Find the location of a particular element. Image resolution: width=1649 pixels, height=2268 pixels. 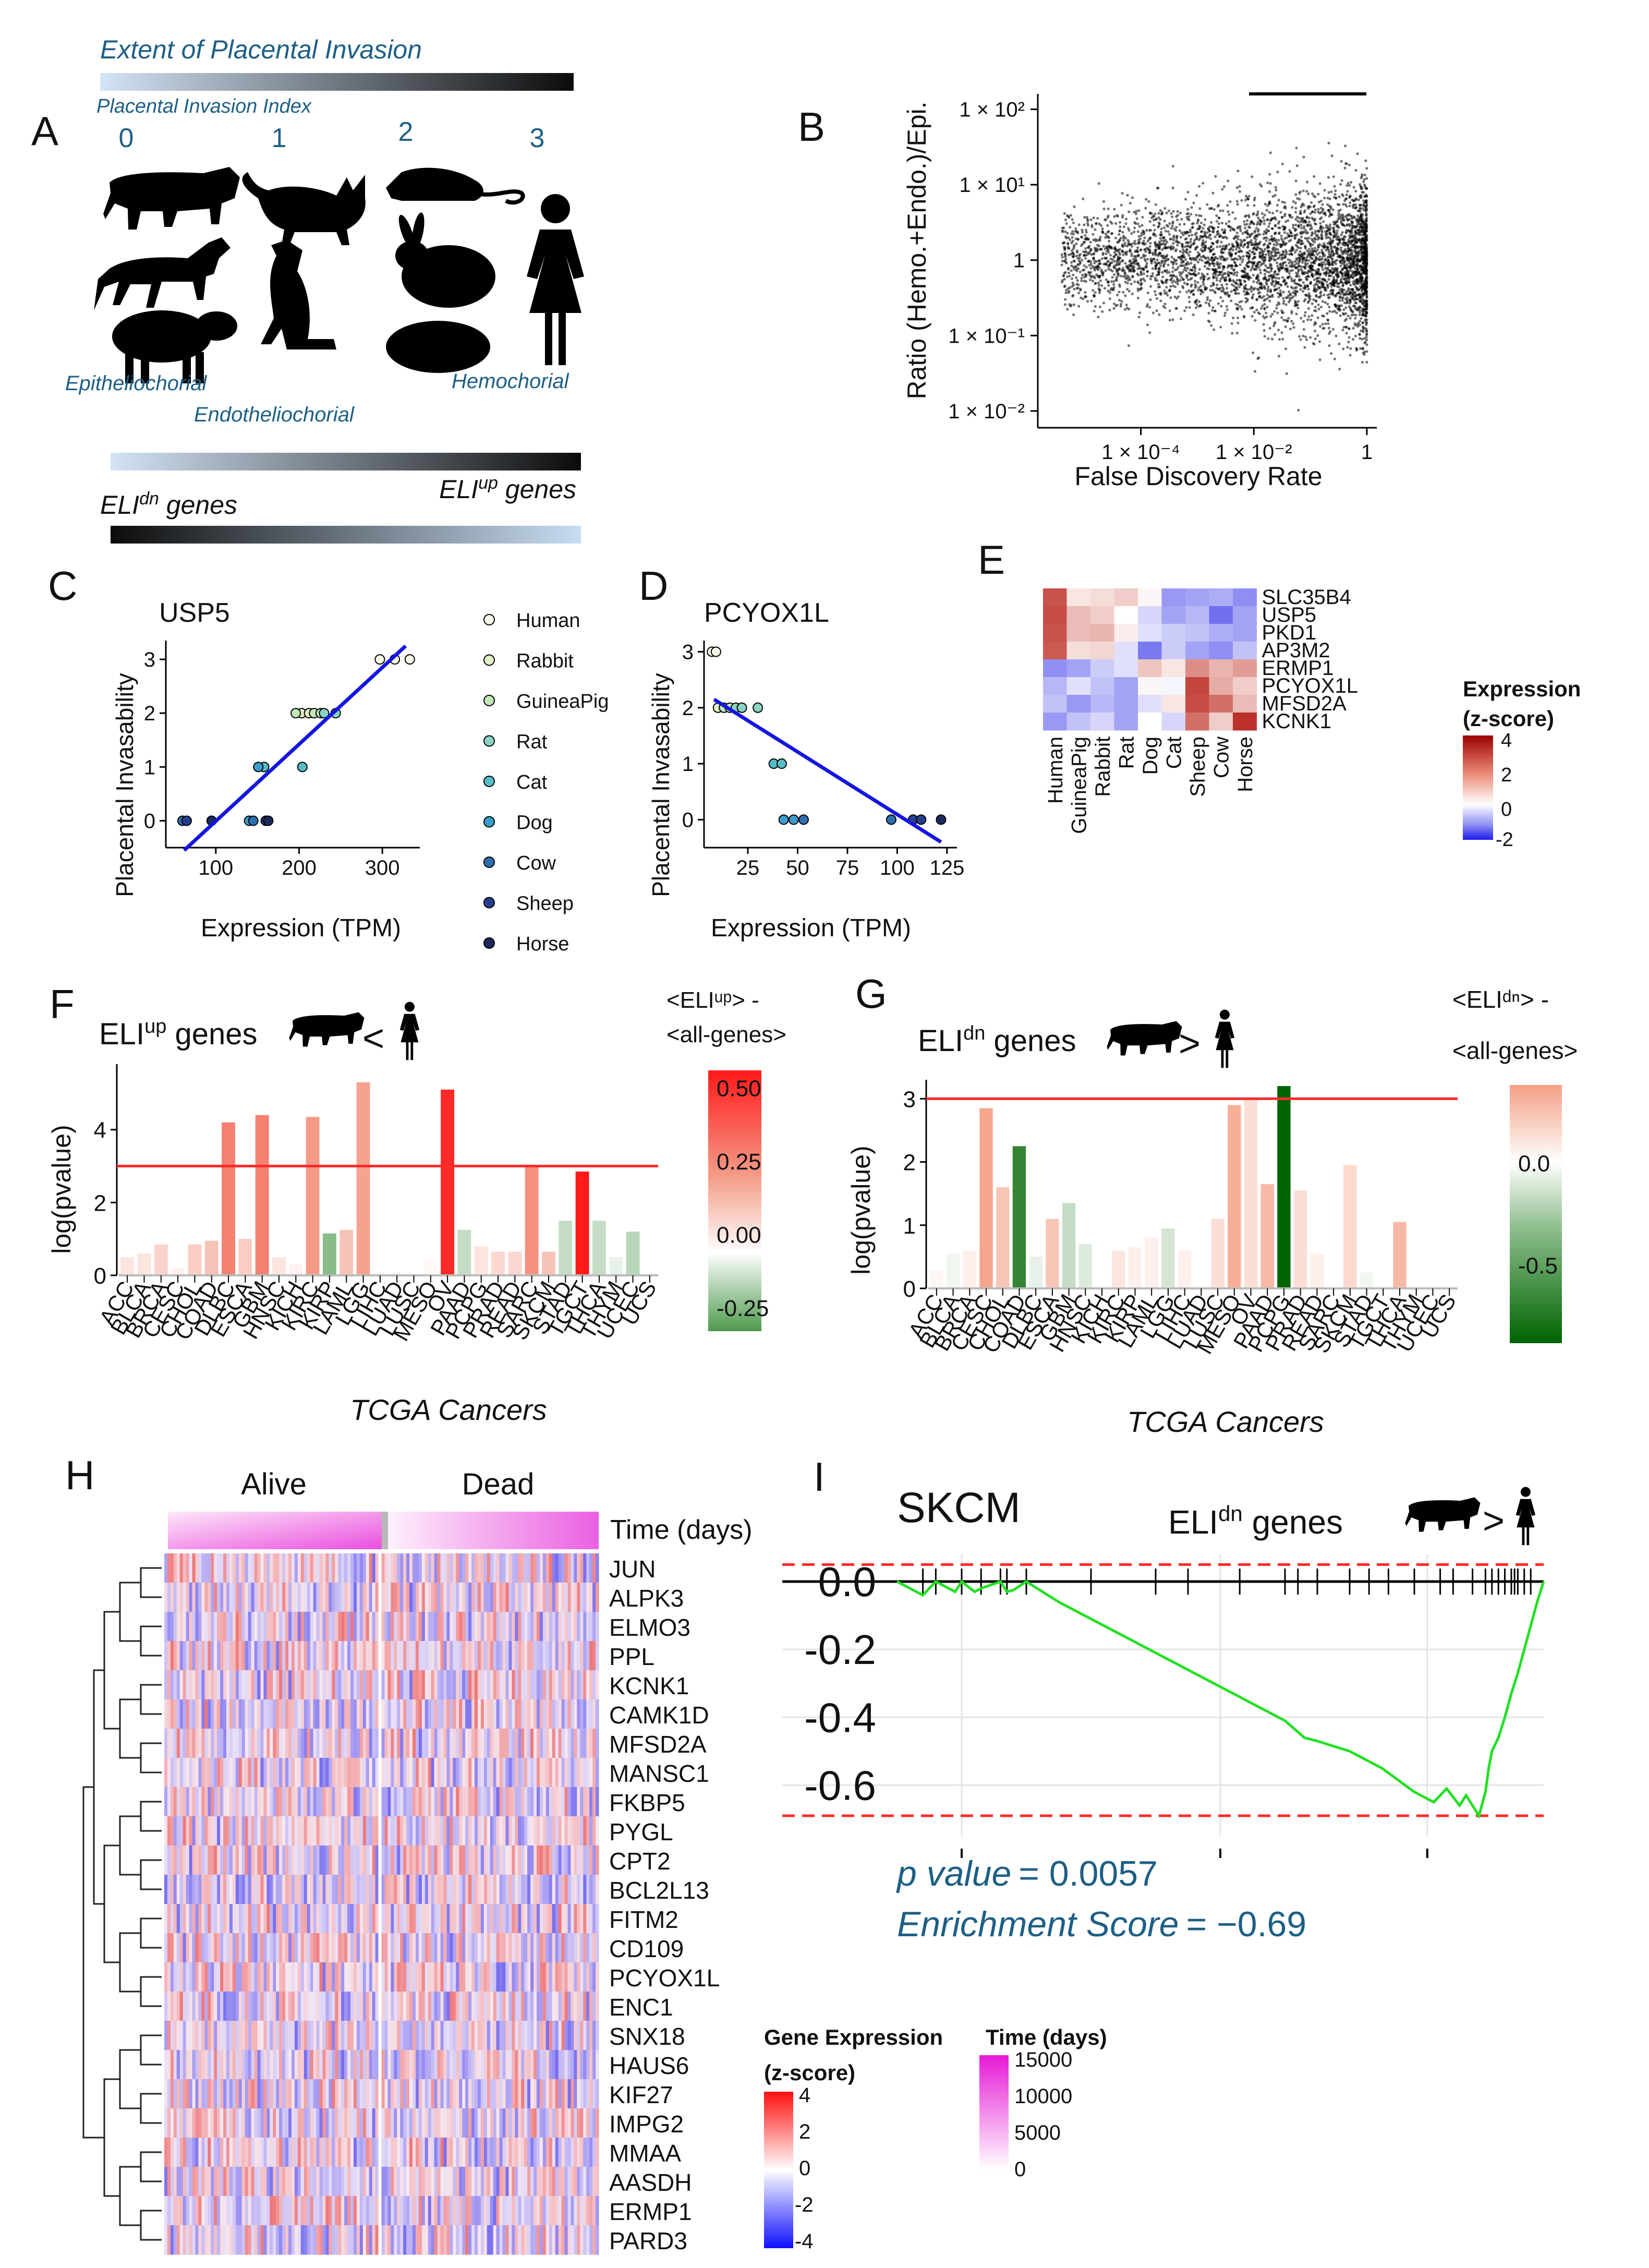

f-bar is located at coordinates (448, 1182).